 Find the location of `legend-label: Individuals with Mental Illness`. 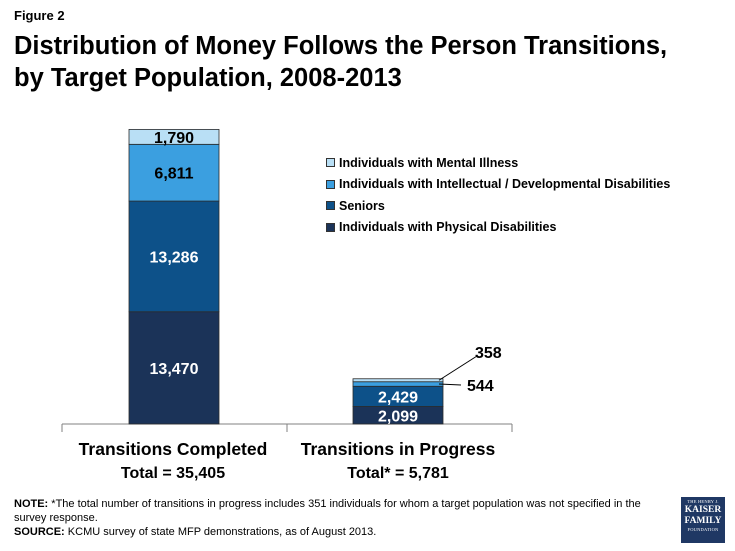

legend-label: Individuals with Mental Illness is located at coordinates (429, 162).